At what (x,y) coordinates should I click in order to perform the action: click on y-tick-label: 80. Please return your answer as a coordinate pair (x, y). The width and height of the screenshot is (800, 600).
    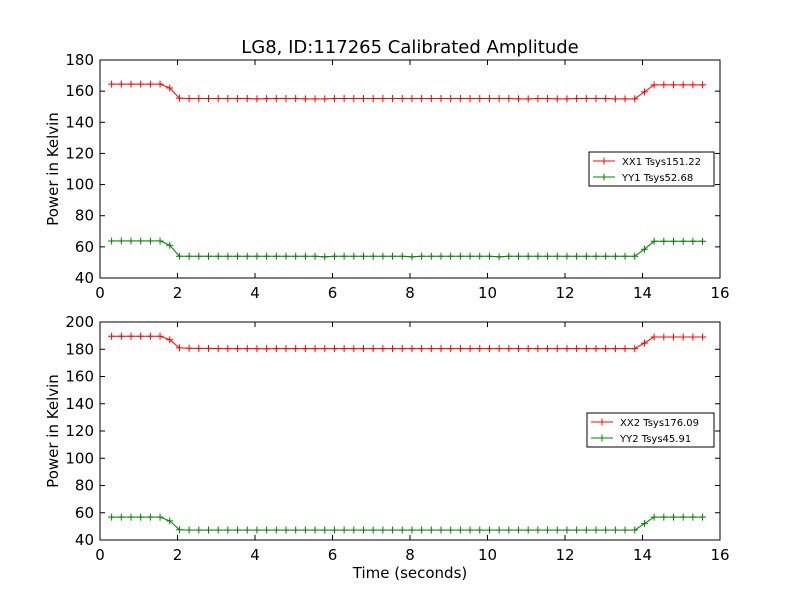
    Looking at the image, I should click on (84, 216).